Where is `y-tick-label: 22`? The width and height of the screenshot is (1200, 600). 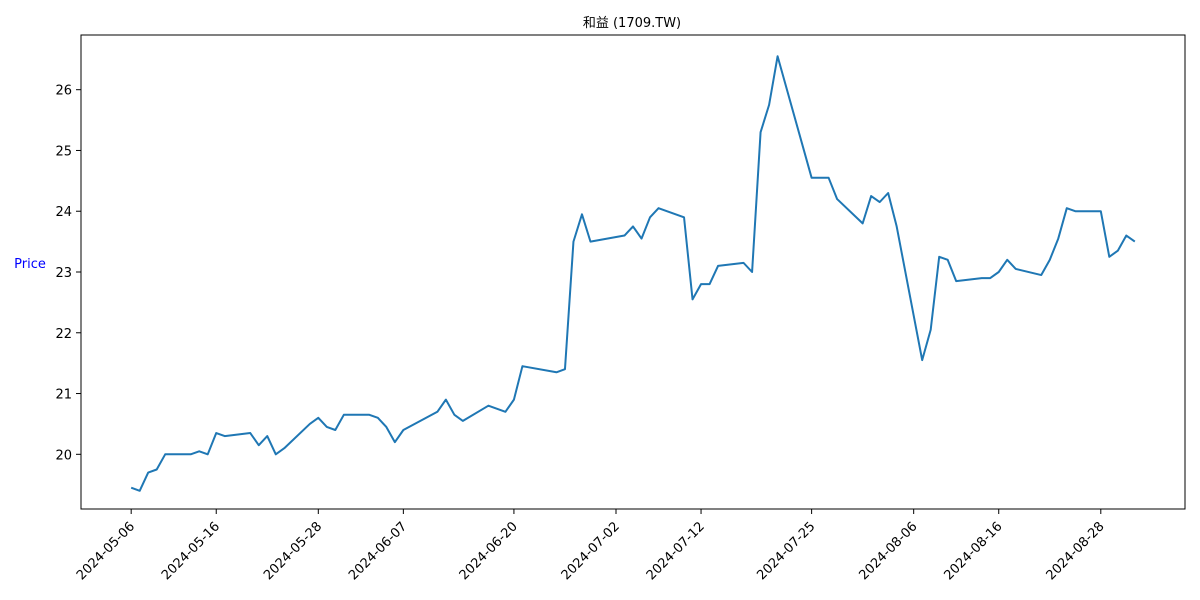
y-tick-label: 22 is located at coordinates (63, 334).